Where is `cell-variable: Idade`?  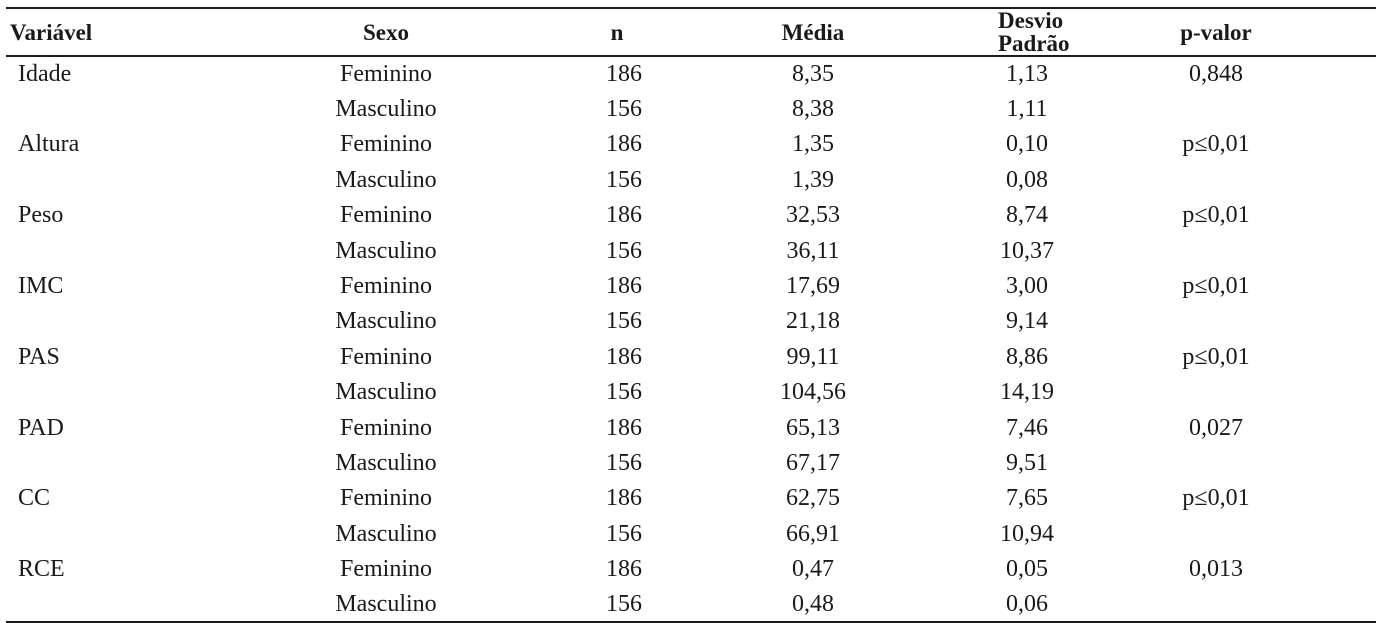
cell-variable: Idade is located at coordinates (45, 74).